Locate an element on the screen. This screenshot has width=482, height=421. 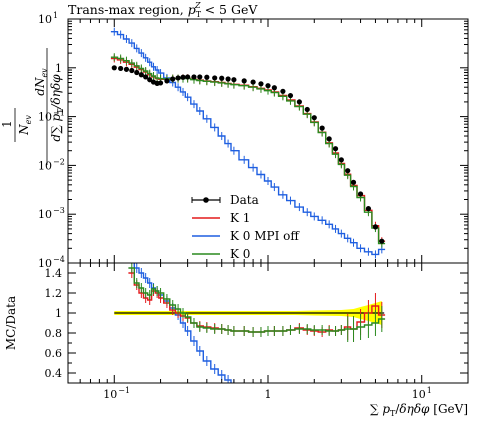
ratio-y-tick-label: 1 is located at coordinates (58, 313).